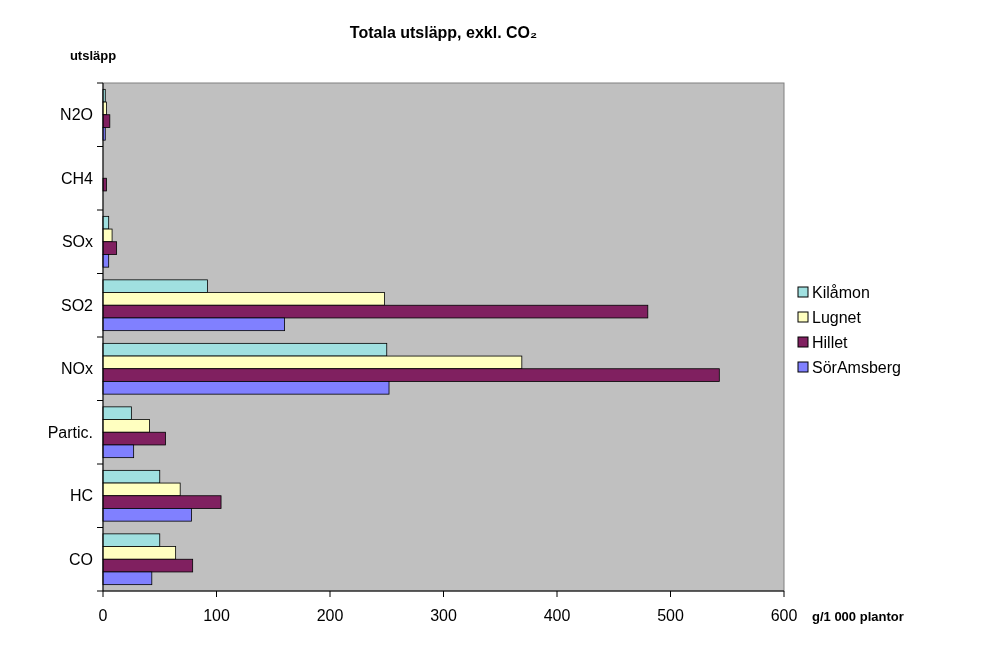 The image size is (1004, 659). I want to click on legend-label: SörAmsberg, so click(856, 367).